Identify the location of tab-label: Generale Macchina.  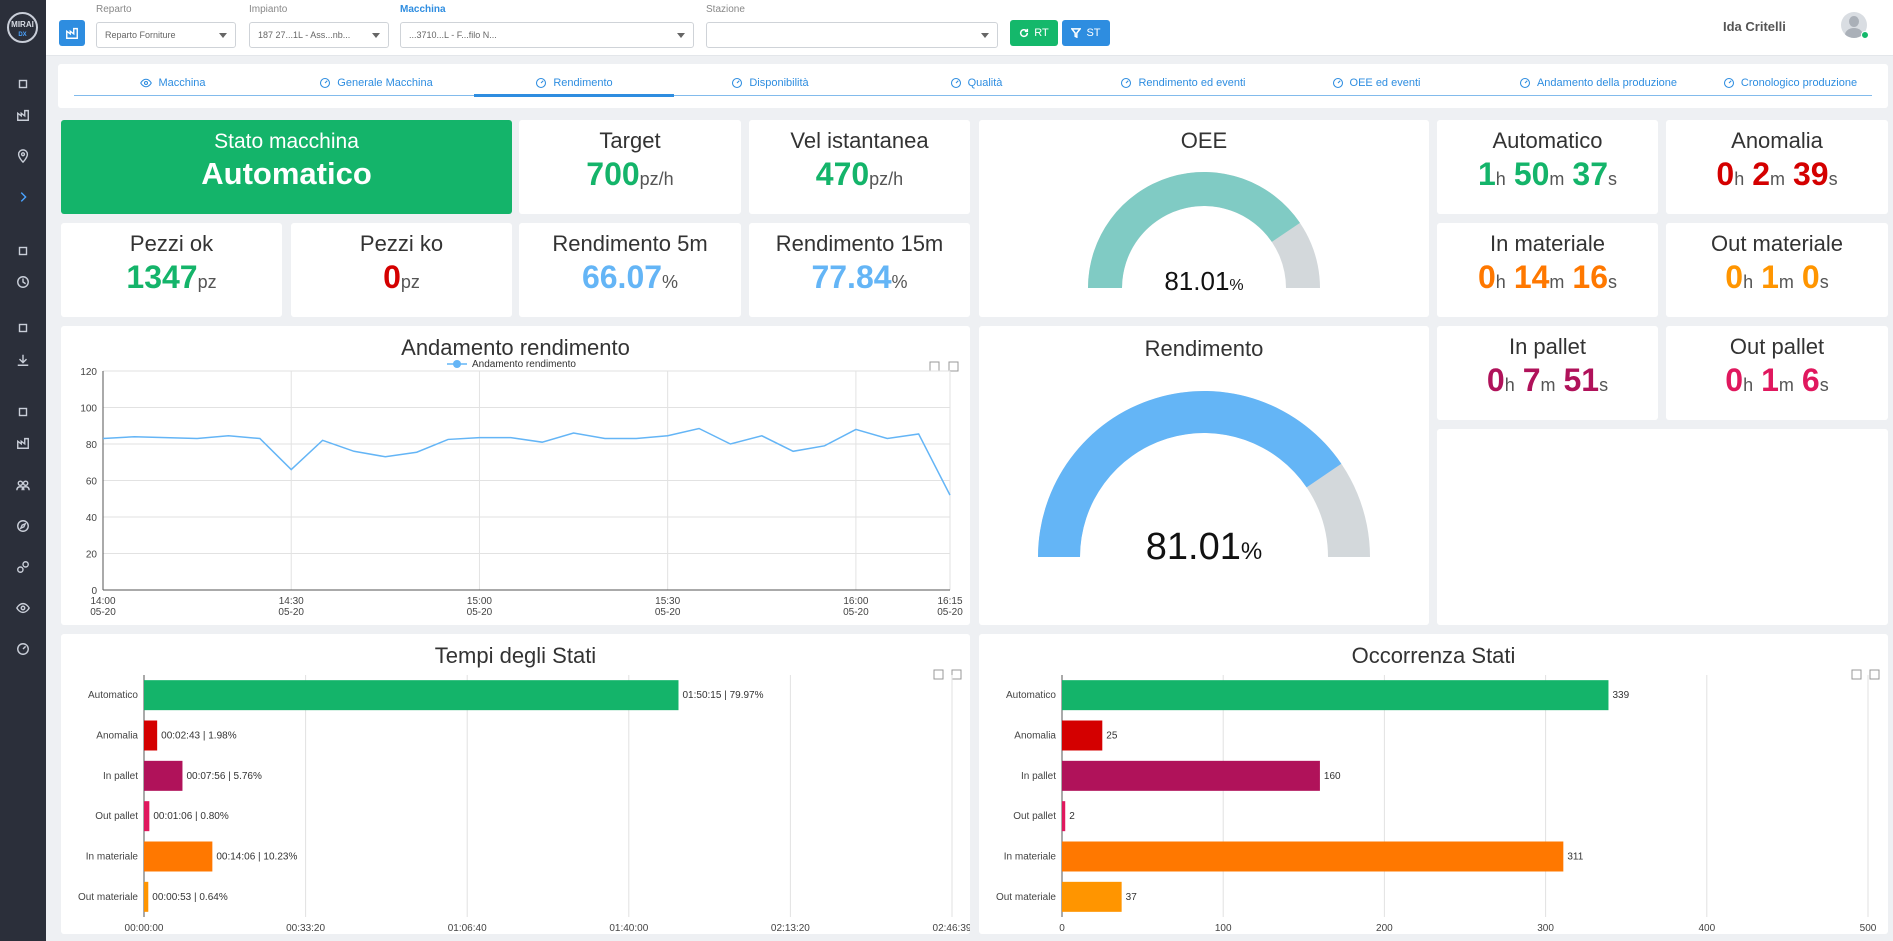
(385, 83).